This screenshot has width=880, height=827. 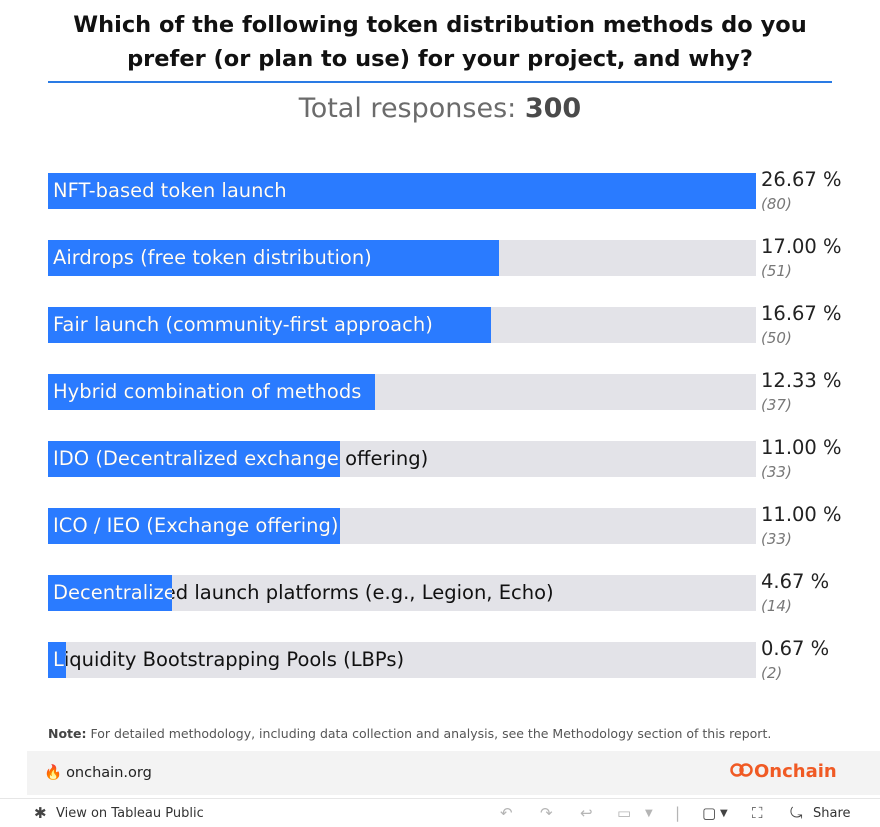 What do you see at coordinates (772, 673) in the screenshot?
I see `count-label: (2)` at bounding box center [772, 673].